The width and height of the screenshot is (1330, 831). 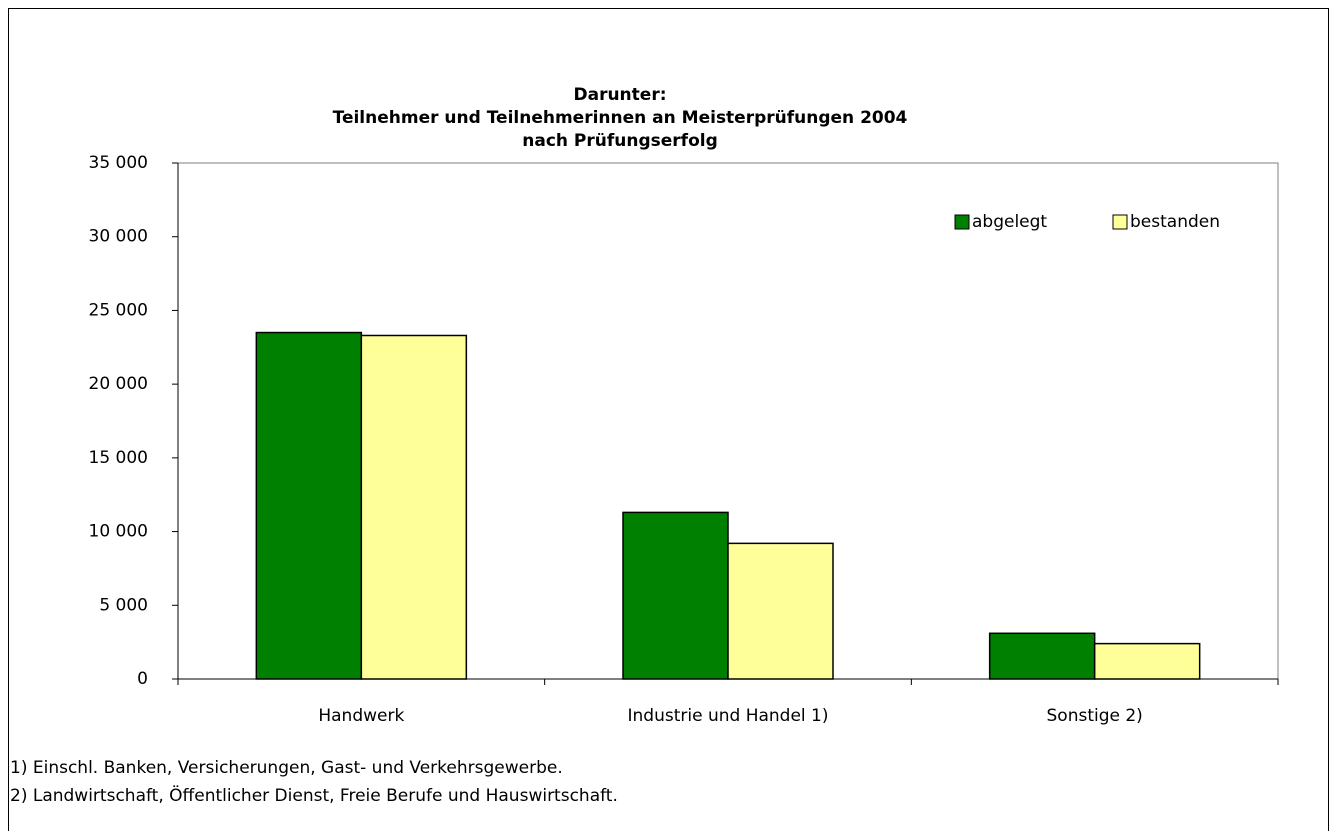 What do you see at coordinates (728, 716) in the screenshot?
I see `x-tick-label: Industrie und Handel 1)` at bounding box center [728, 716].